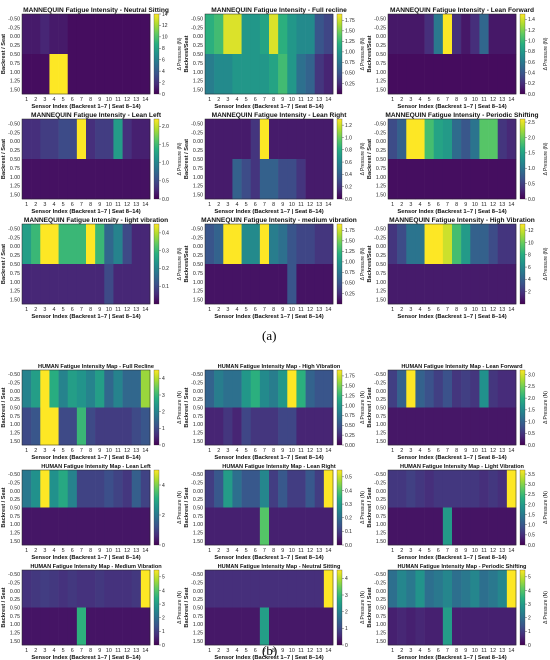  I want to click on plot-frame, so click(86, 607).